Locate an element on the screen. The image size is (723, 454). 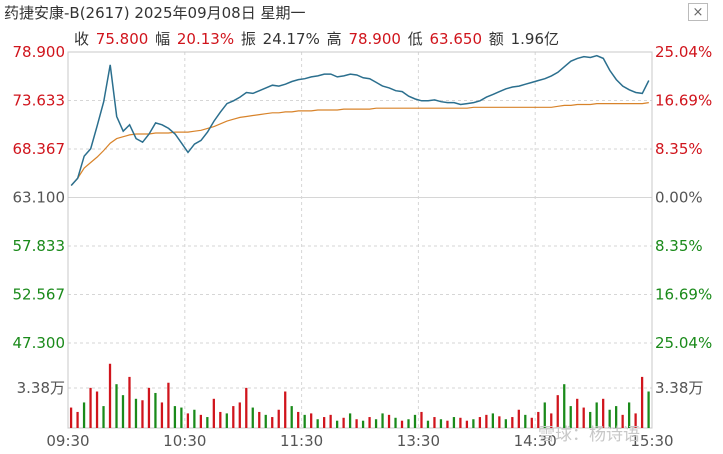
close-button: × is located at coordinates (698, 12).